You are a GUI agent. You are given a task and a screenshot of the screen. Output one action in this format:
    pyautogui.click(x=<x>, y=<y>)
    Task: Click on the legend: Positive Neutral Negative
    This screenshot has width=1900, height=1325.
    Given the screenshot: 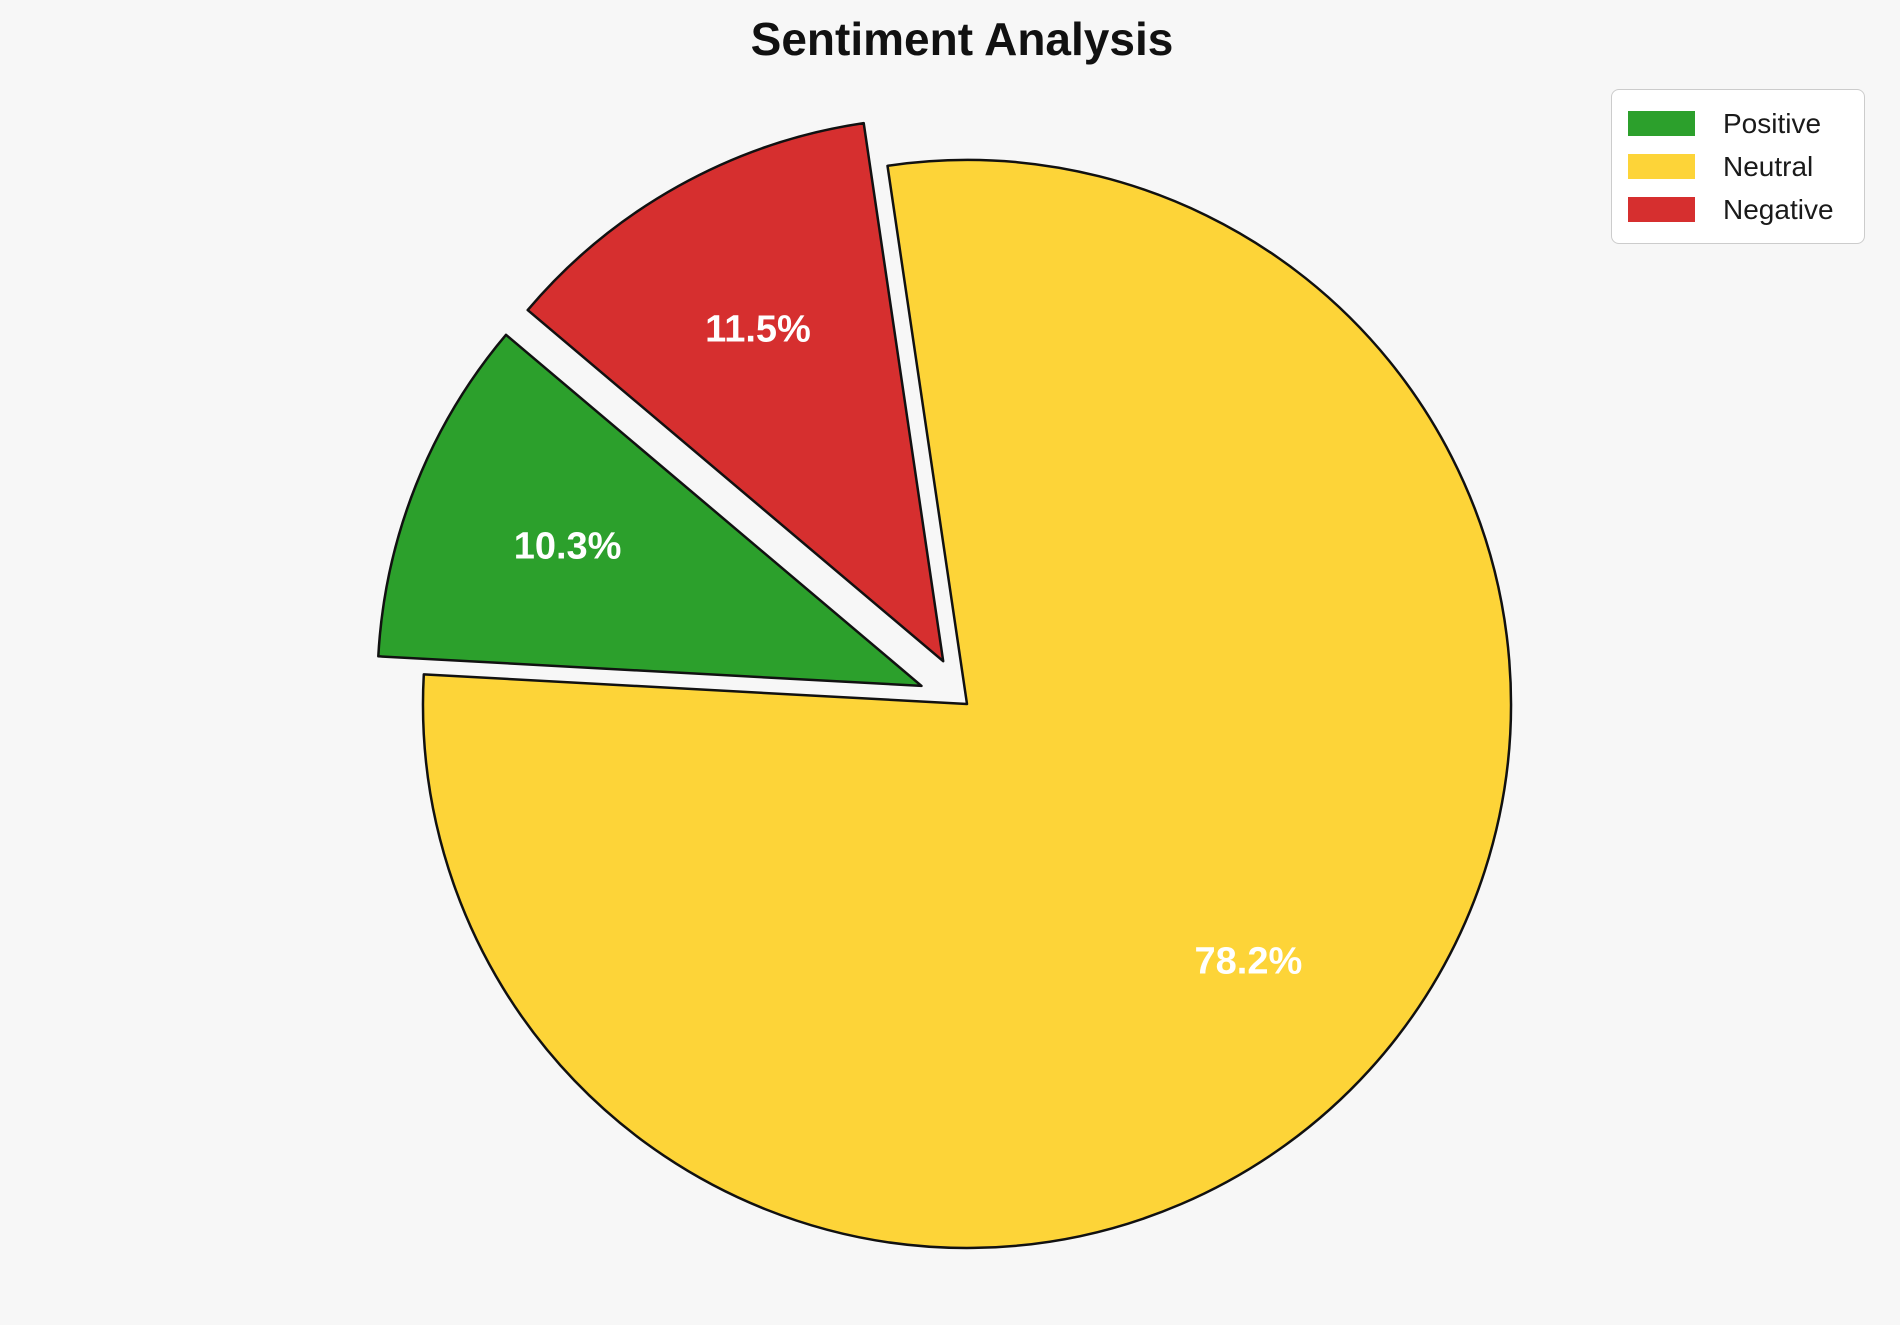 What is the action you would take?
    pyautogui.click(x=1738, y=166)
    